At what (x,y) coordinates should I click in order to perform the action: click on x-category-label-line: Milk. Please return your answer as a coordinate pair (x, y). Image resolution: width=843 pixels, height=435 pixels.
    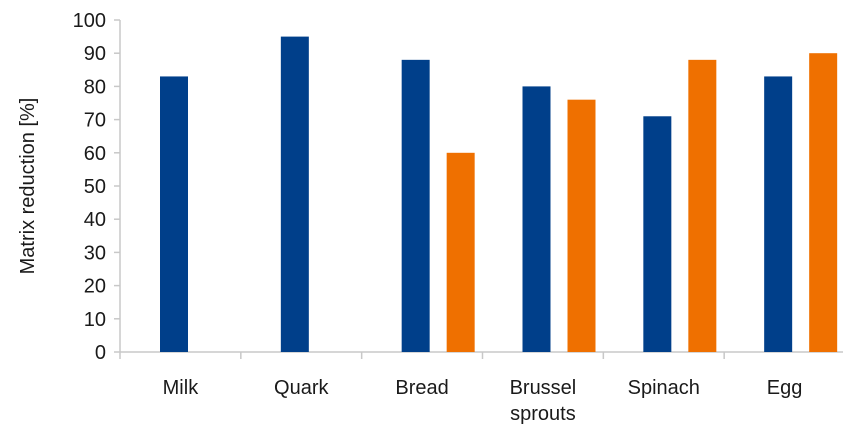
    Looking at the image, I should click on (181, 388).